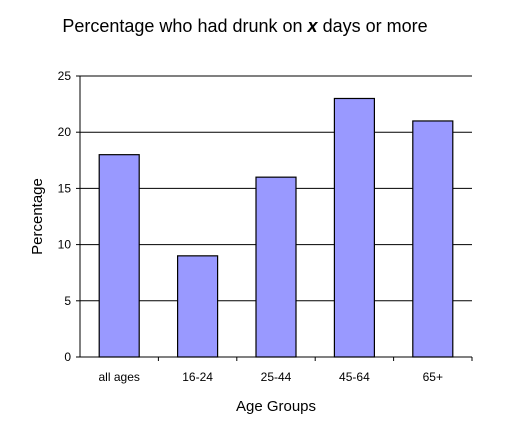 Image resolution: width=516 pixels, height=432 pixels. What do you see at coordinates (65, 76) in the screenshot?
I see `y-tick-label: 25` at bounding box center [65, 76].